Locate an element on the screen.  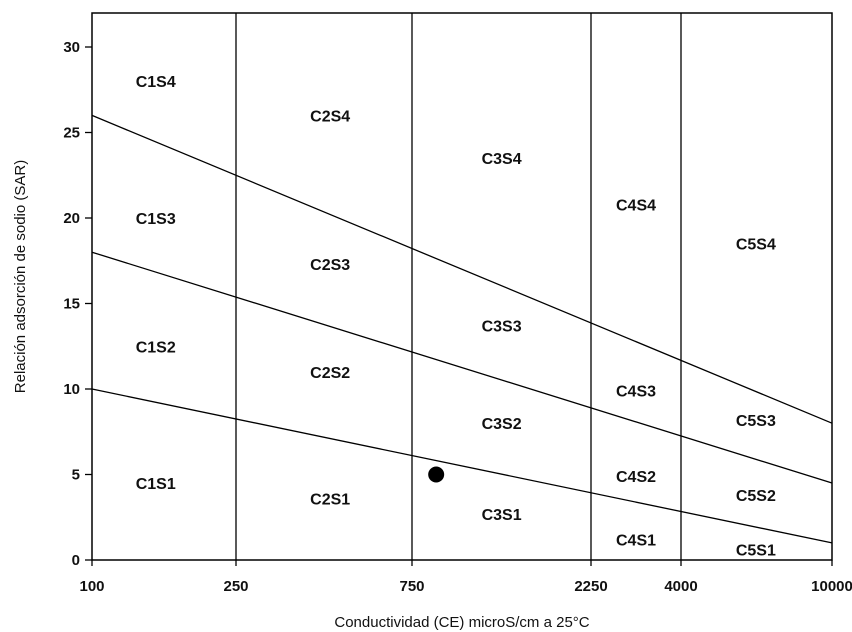
zone-label-c3s4: C3S4 is located at coordinates (502, 159).